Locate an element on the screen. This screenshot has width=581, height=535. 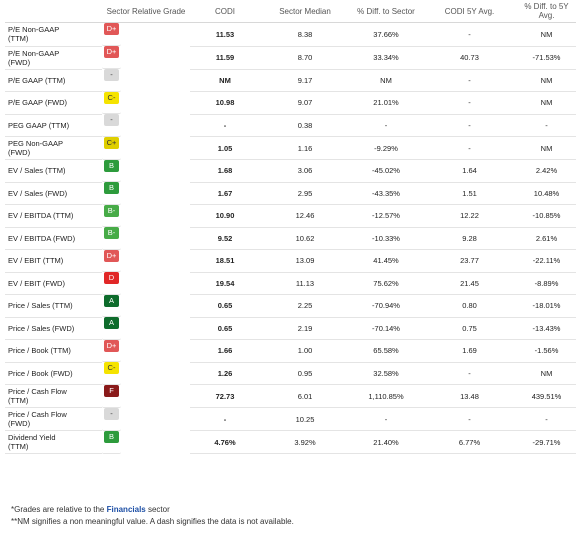
codi-5y-avg-value: 1.64 is located at coordinates (469, 171).